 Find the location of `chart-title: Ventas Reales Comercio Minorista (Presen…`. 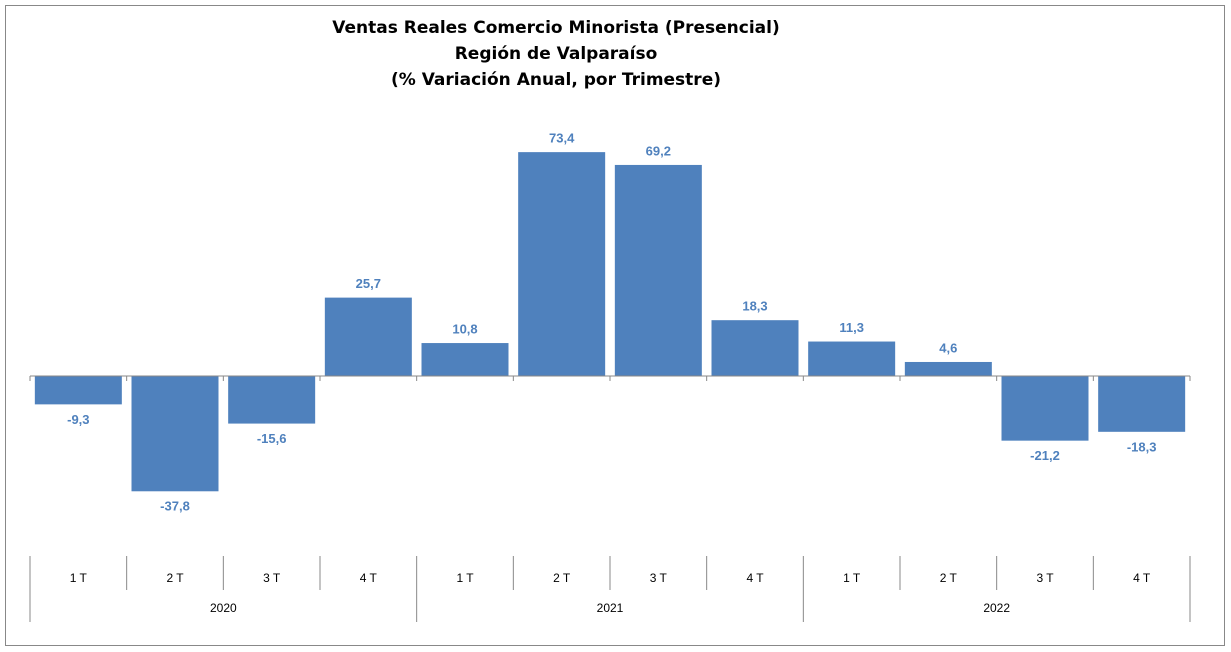

chart-title: Ventas Reales Comercio Minorista (Presen… is located at coordinates (556, 28).